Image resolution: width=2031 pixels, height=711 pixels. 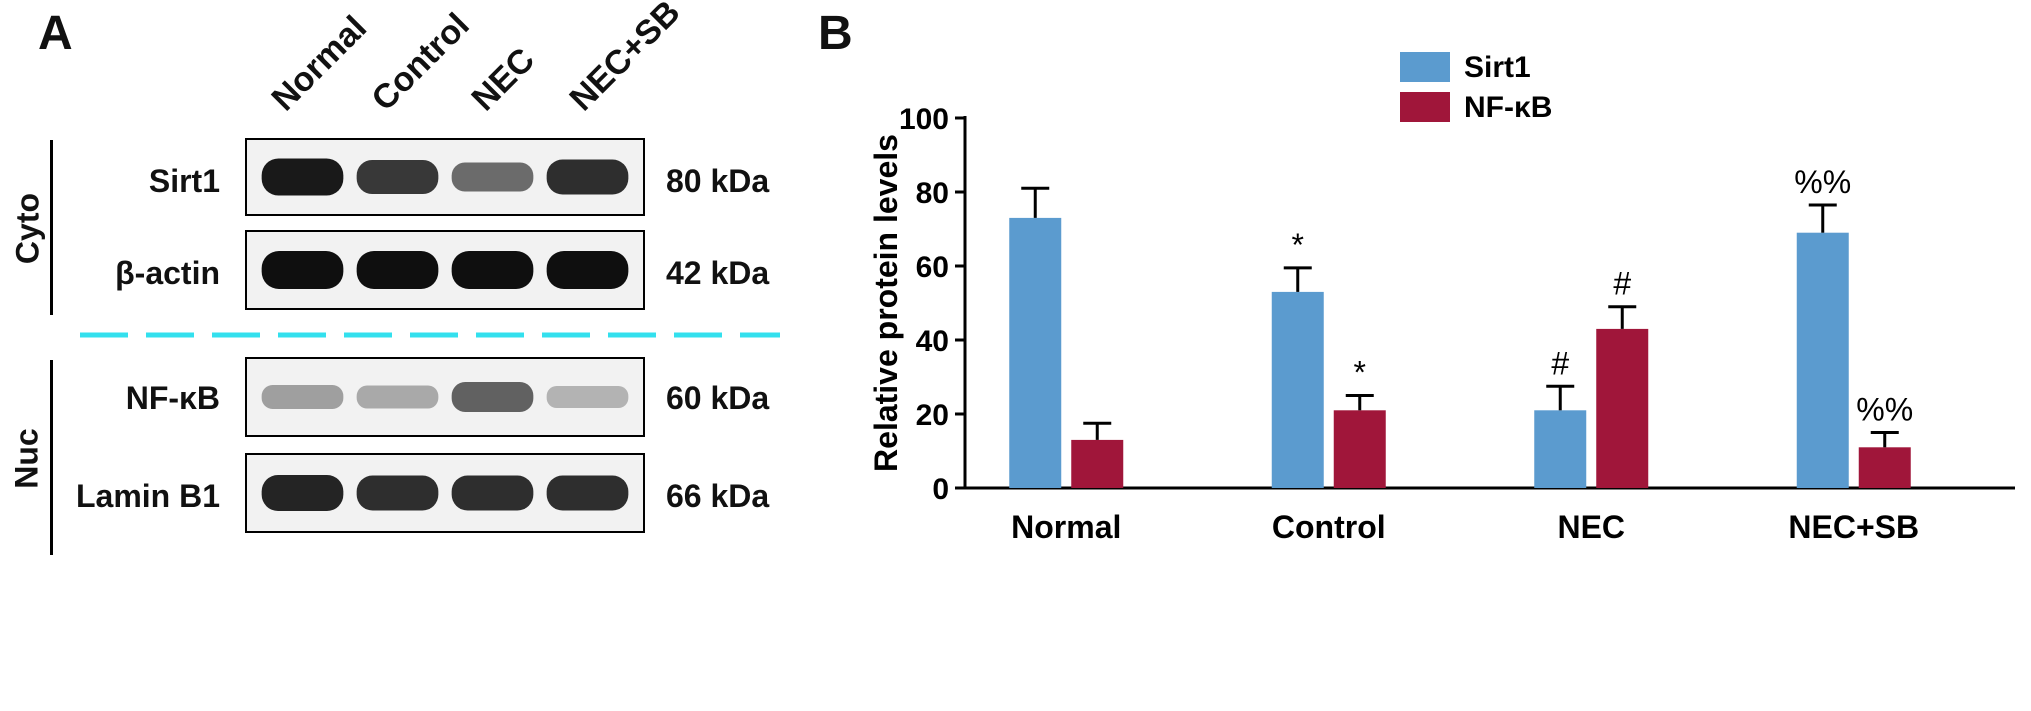 I want to click on lane-label-normal: Normal, so click(x=319, y=63).